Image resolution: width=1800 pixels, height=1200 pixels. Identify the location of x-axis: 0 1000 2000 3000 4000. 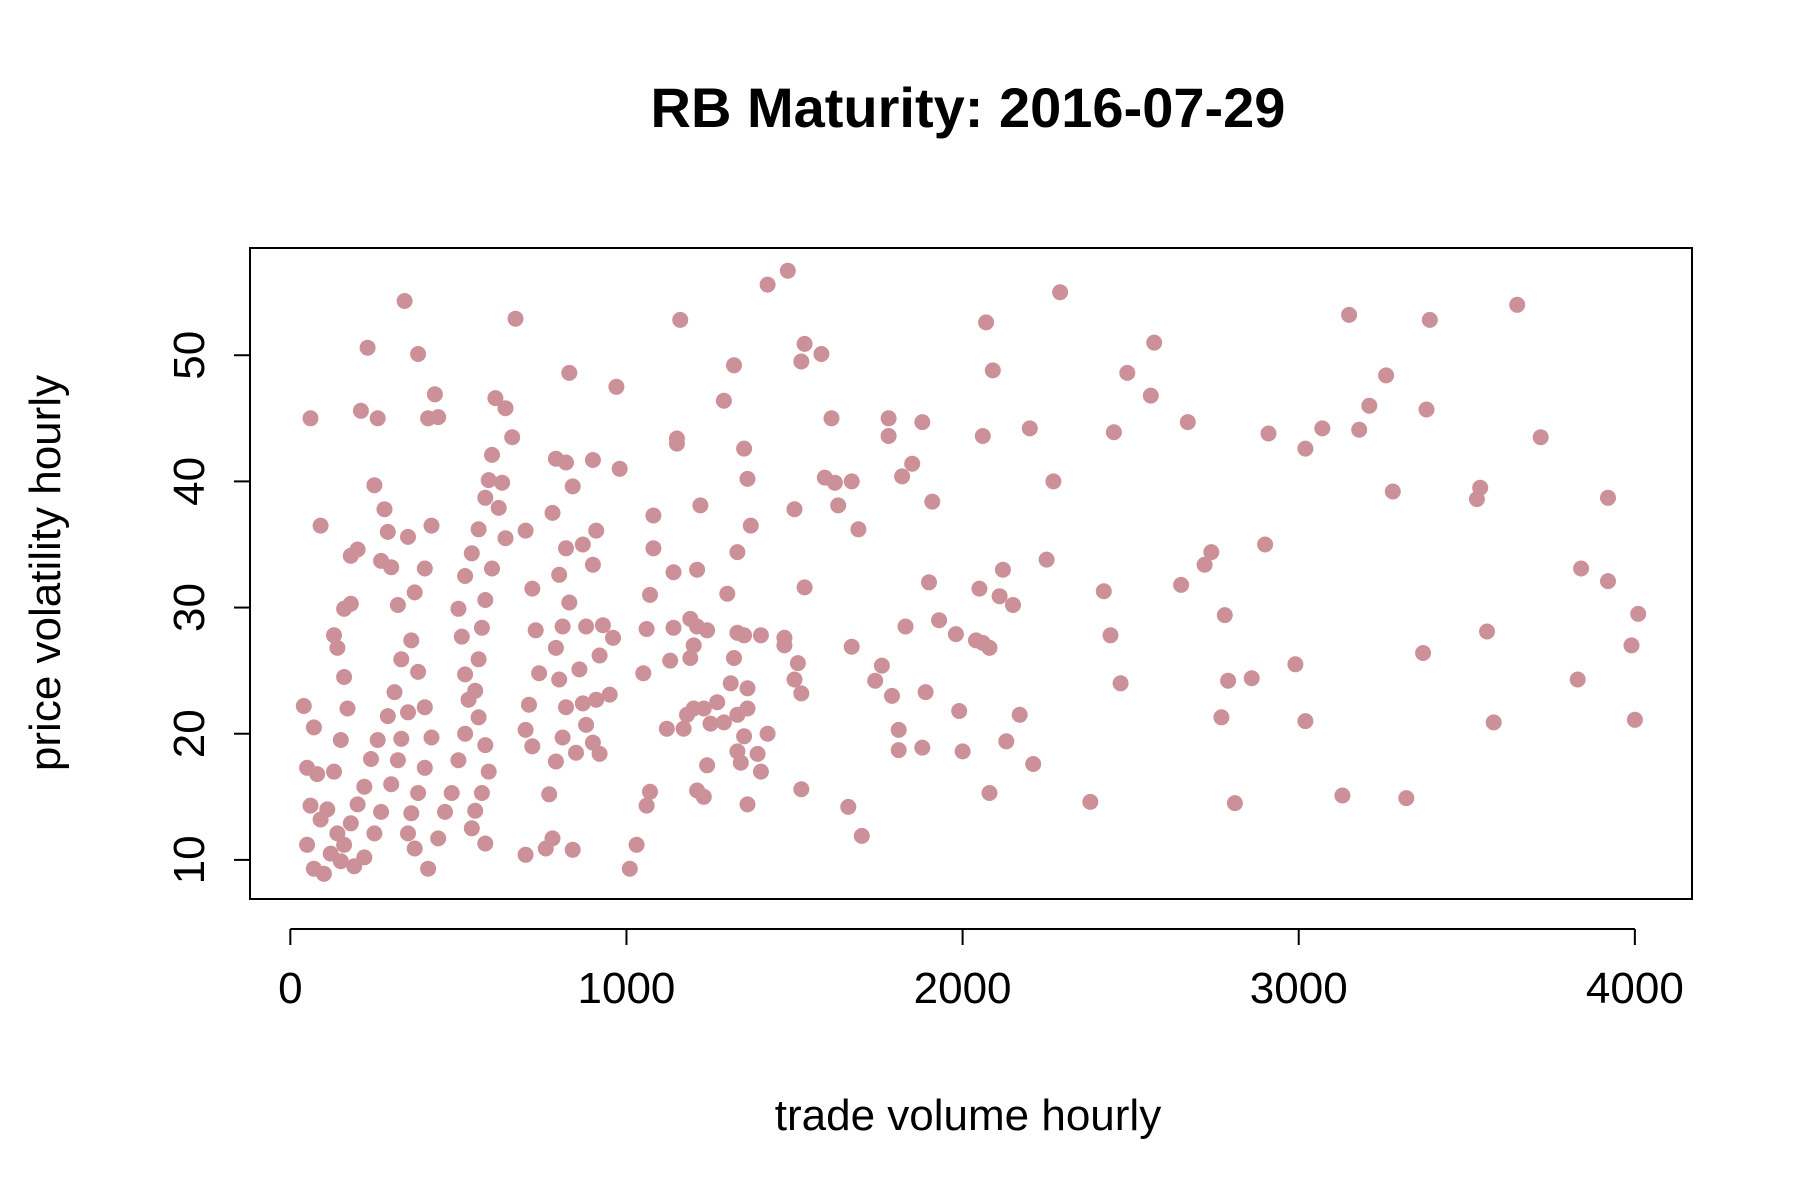
(981, 970).